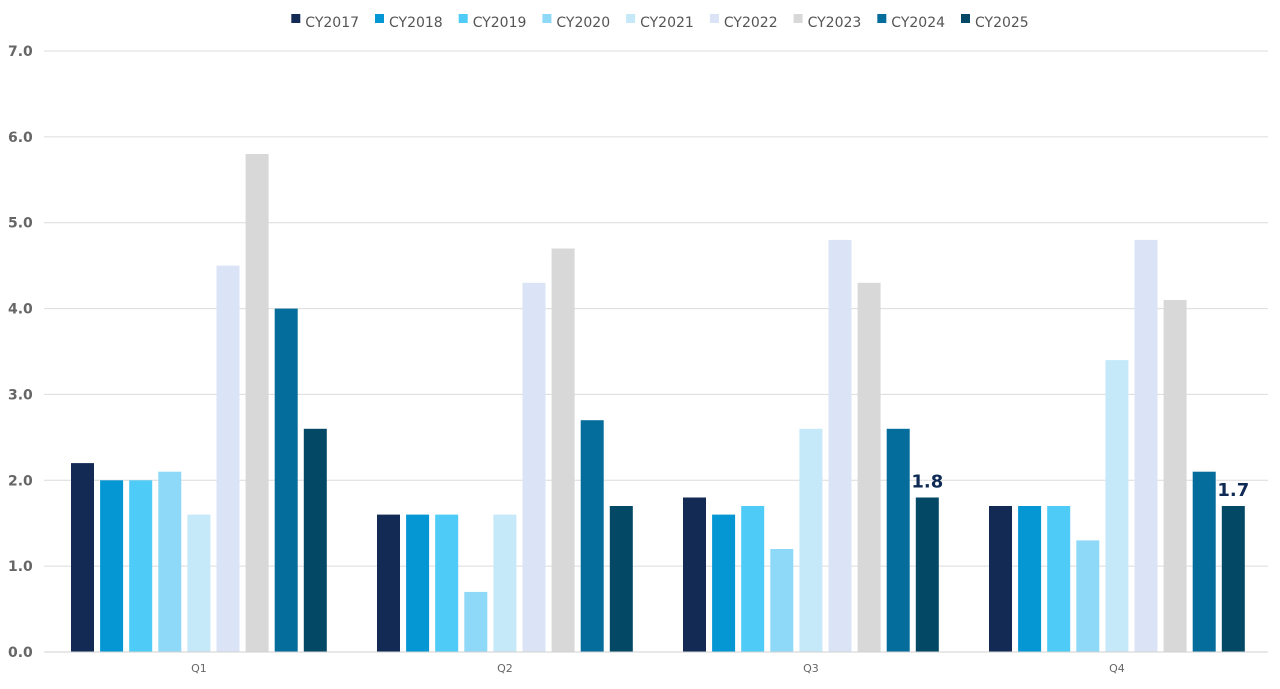  What do you see at coordinates (534, 467) in the screenshot?
I see `bar-cy2022-q2` at bounding box center [534, 467].